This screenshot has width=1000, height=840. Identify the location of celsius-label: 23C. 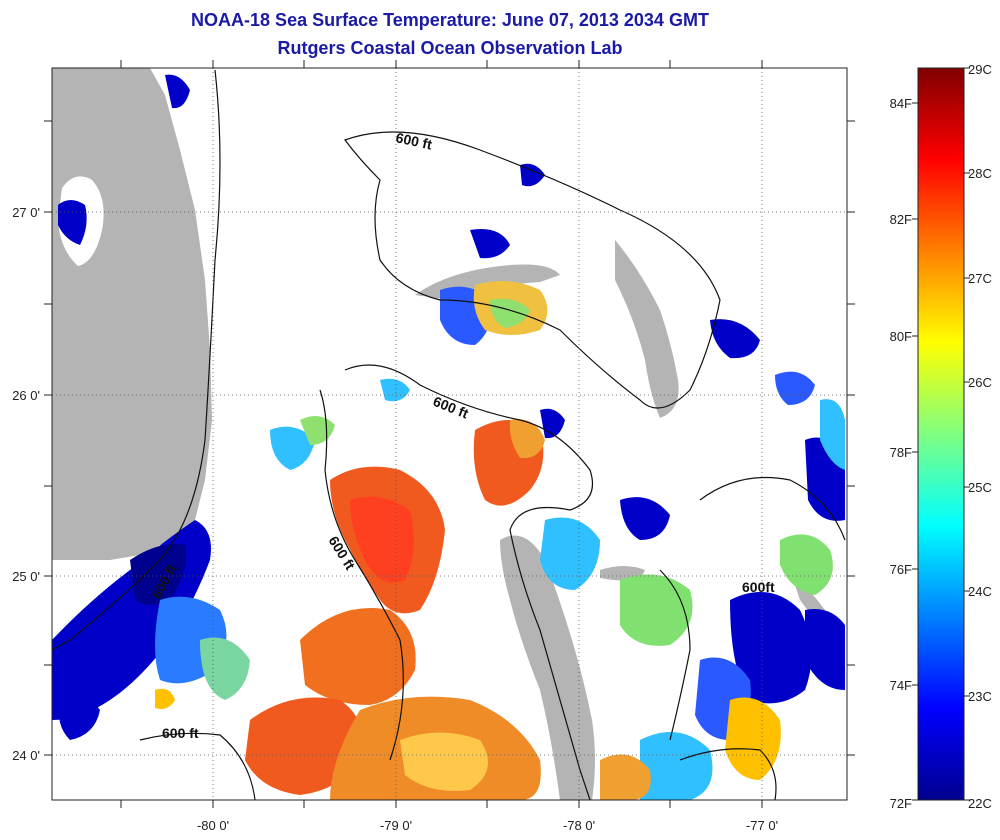
(980, 696).